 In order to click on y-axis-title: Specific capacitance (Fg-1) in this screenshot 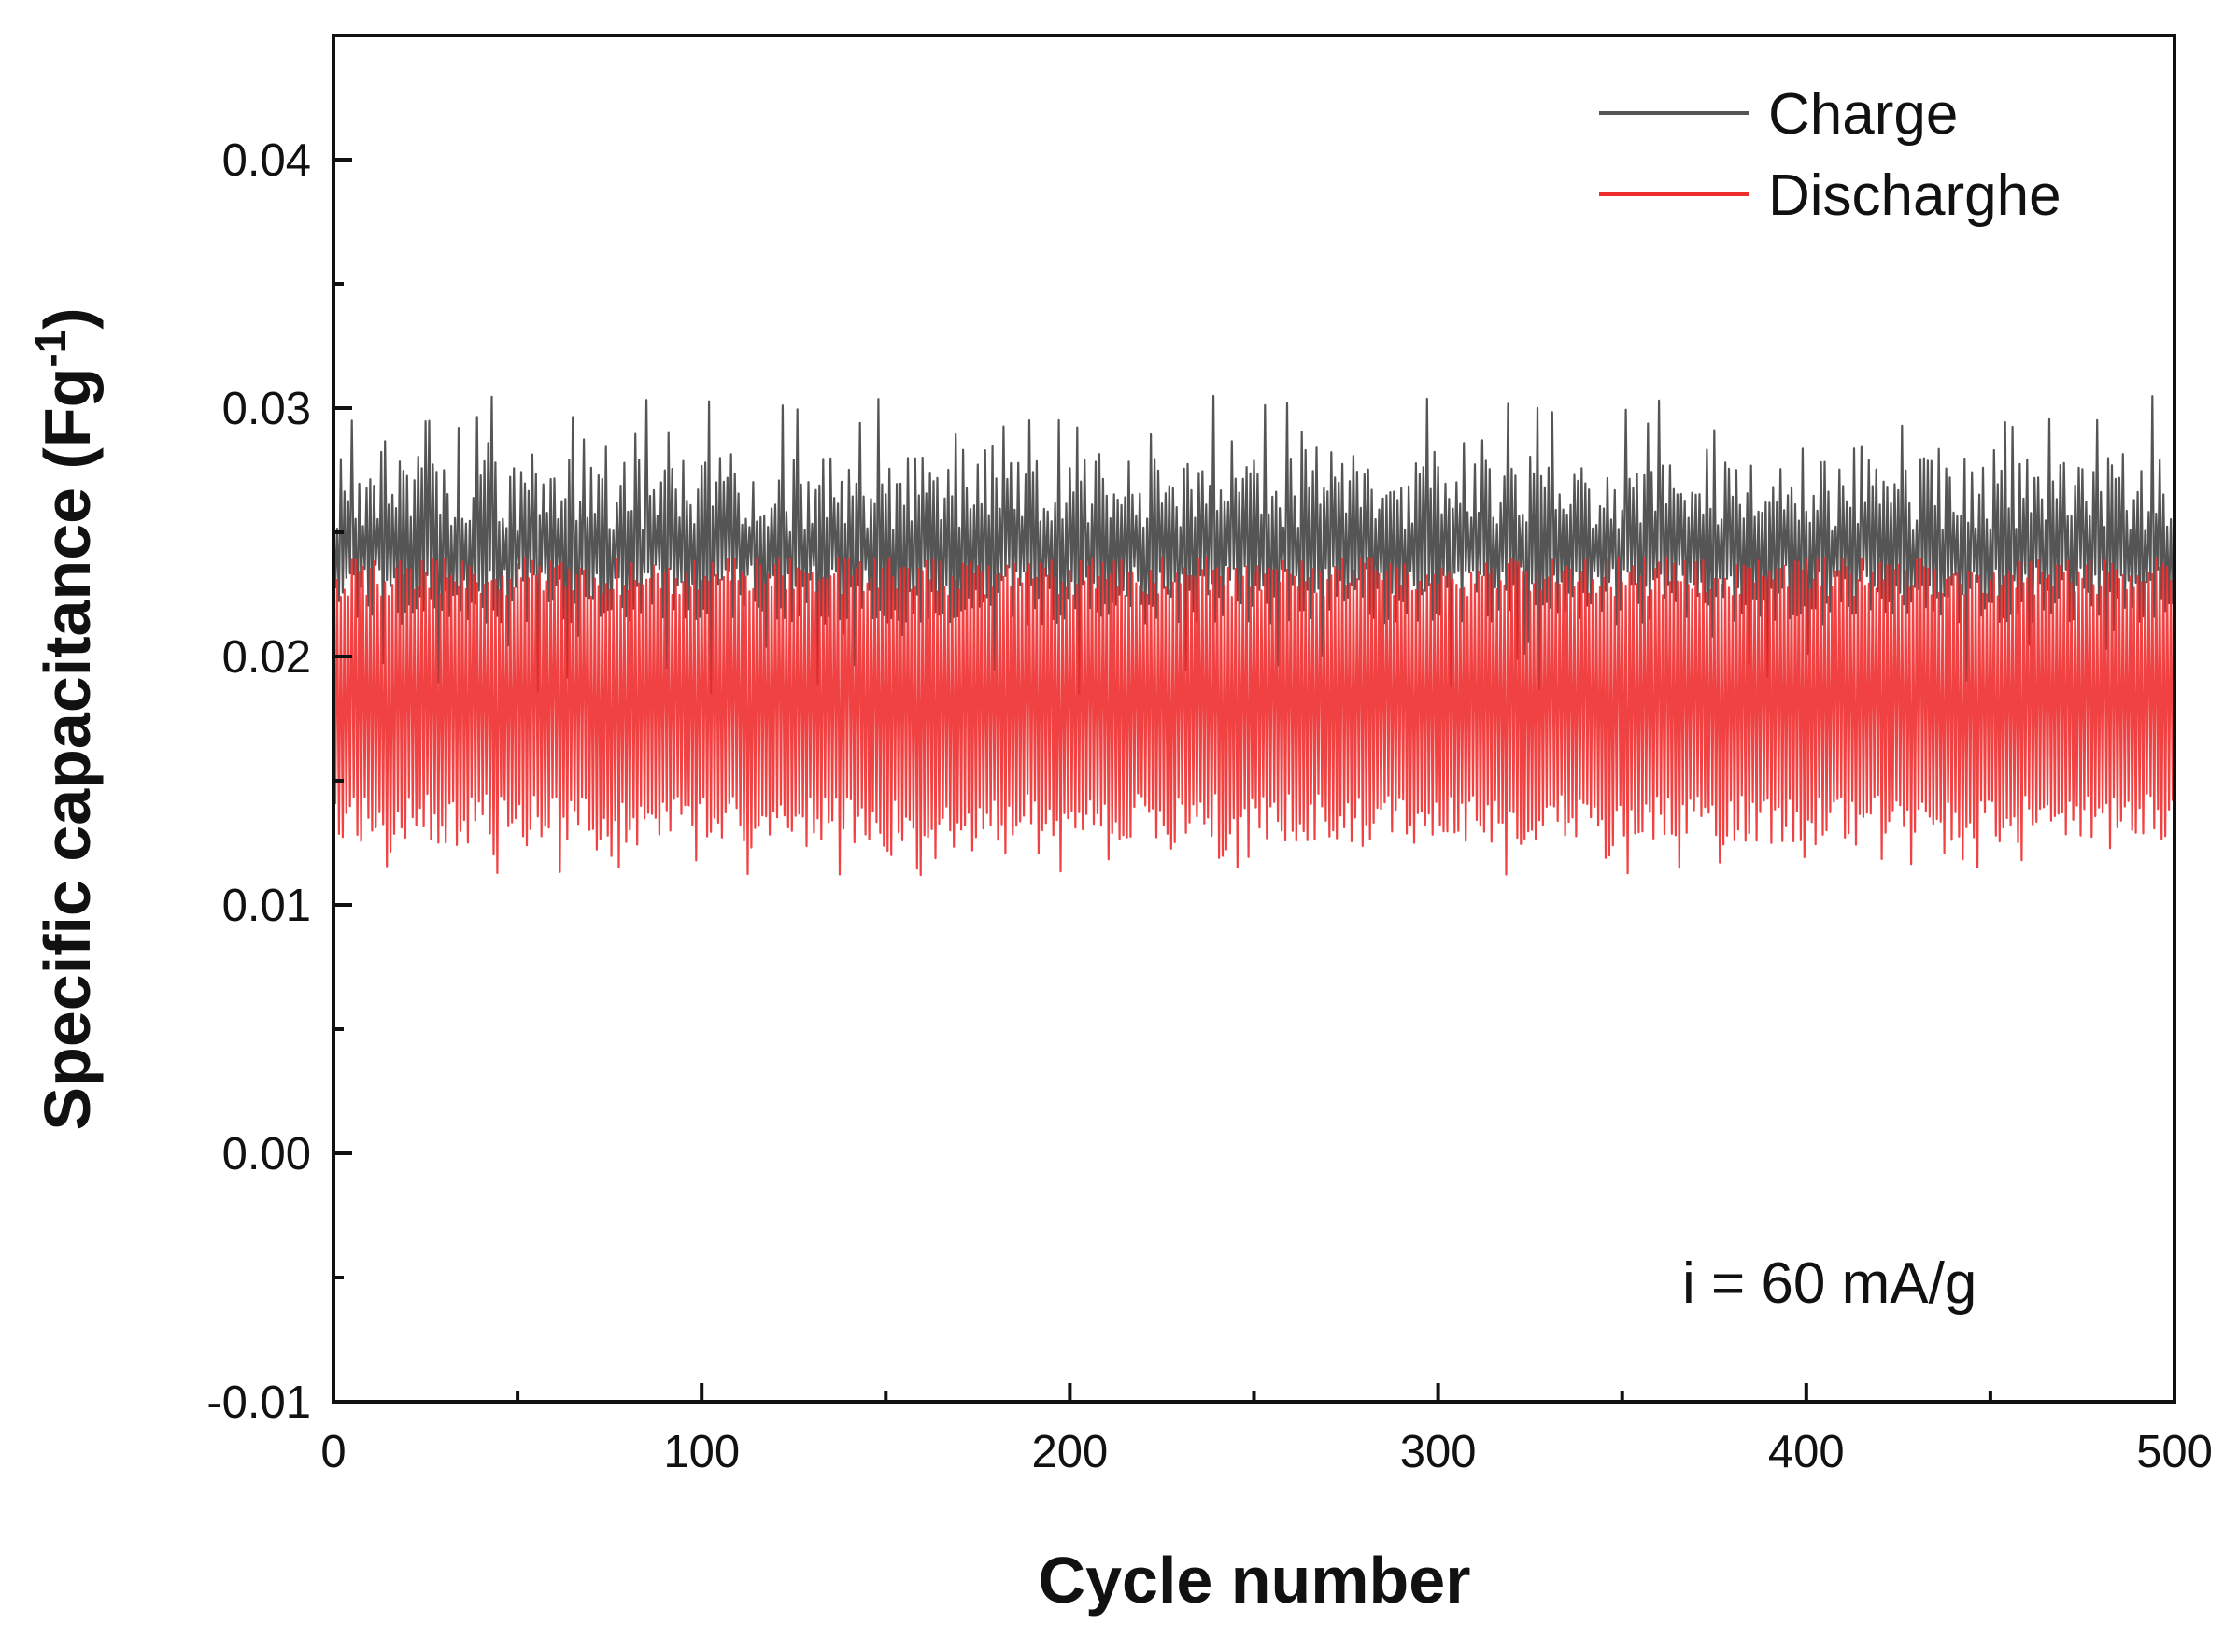, I will do `click(65, 718)`.